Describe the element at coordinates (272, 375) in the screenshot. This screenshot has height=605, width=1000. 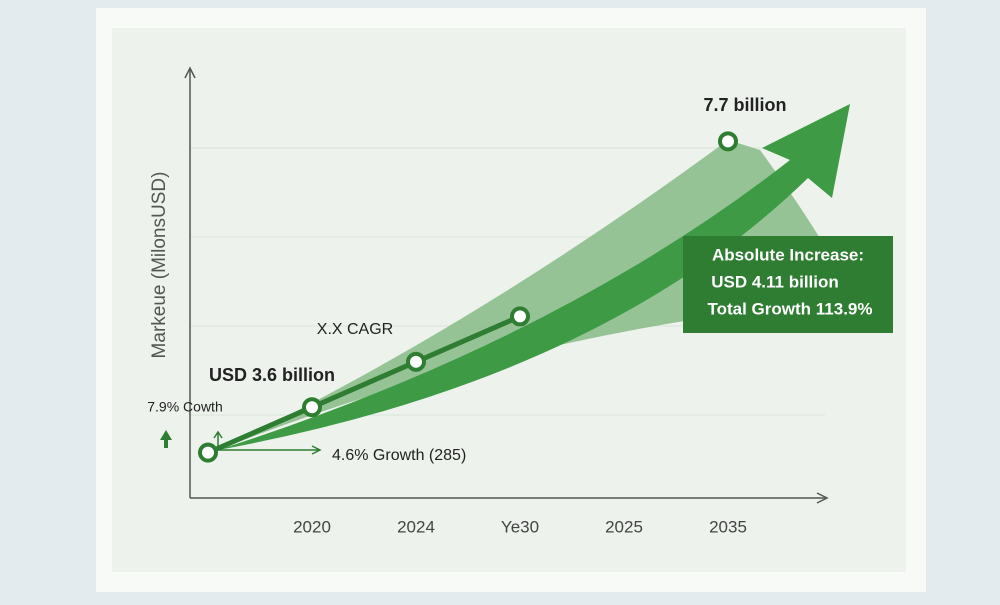
I see `annotation: USD 3.6 billion` at that location.